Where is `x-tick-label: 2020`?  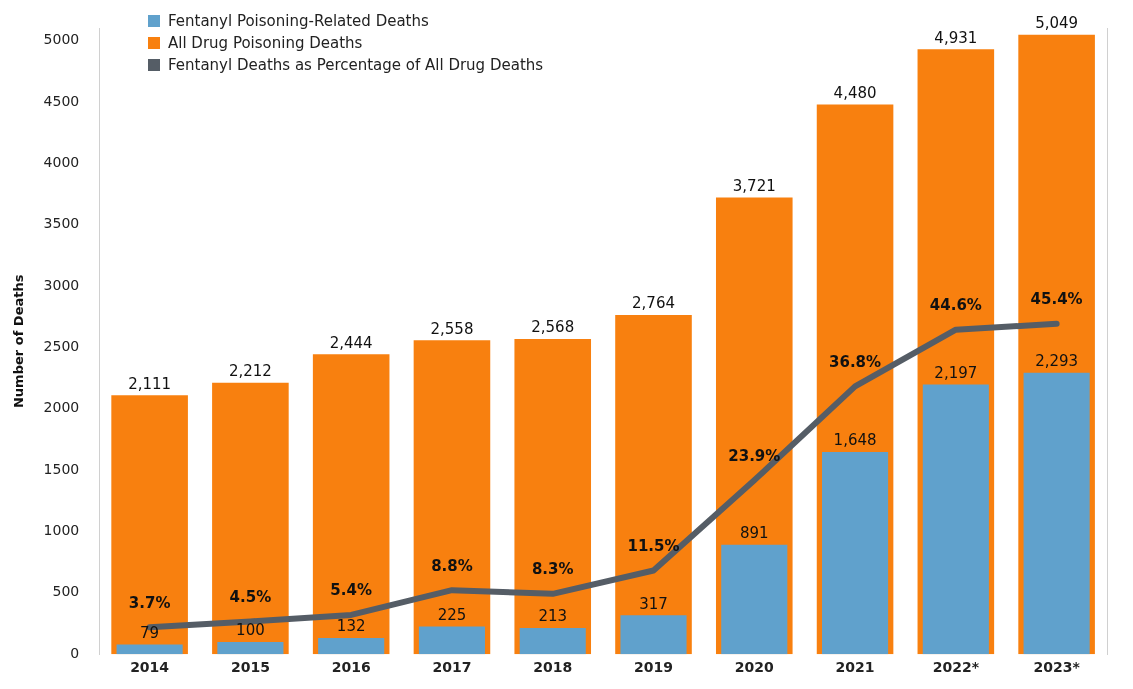 x-tick-label: 2020 is located at coordinates (754, 667).